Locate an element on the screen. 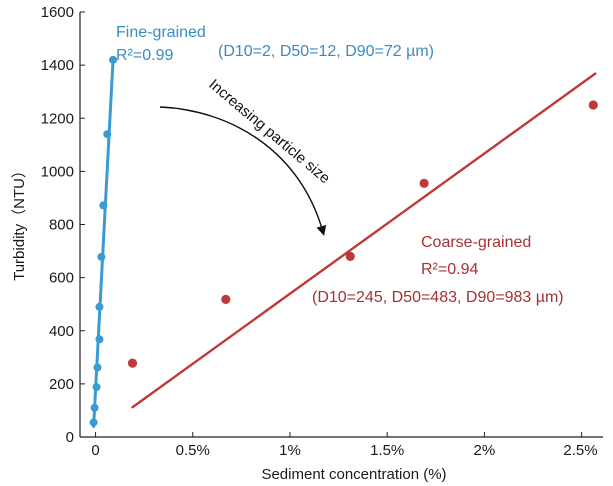 The height and width of the screenshot is (486, 613). x-tick-label: 0.5% is located at coordinates (193, 450).